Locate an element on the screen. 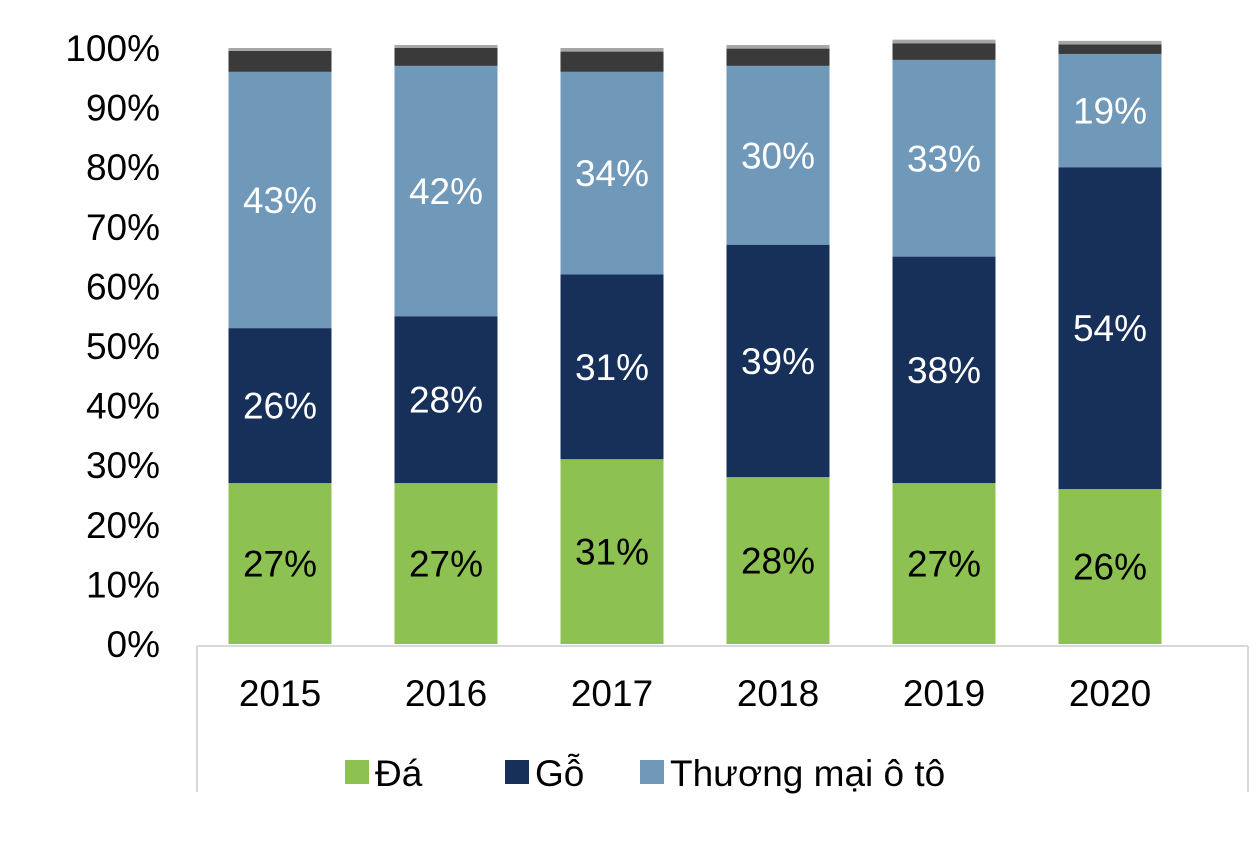 Image resolution: width=1260 pixels, height=857 pixels. data-label: 43% is located at coordinates (280, 200).